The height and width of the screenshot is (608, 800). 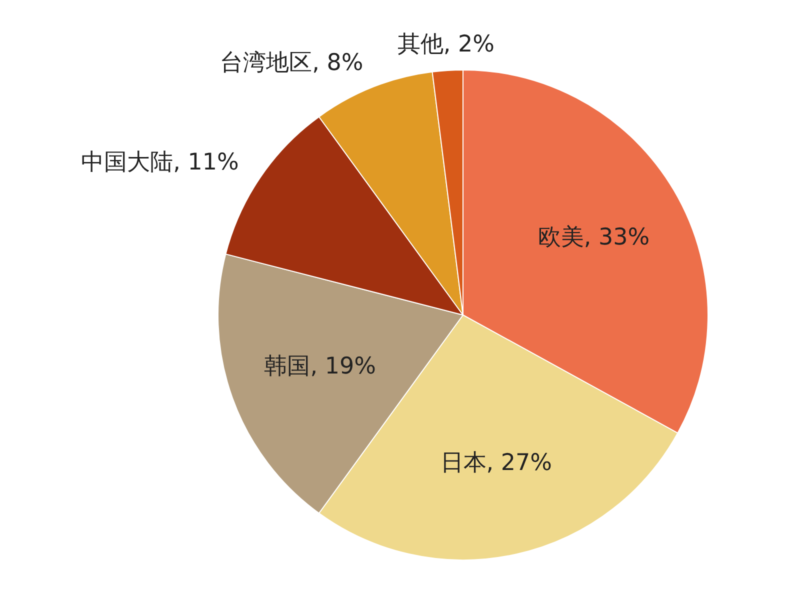 What do you see at coordinates (292, 63) in the screenshot?
I see `slice-label: 台湾地区, 8%` at bounding box center [292, 63].